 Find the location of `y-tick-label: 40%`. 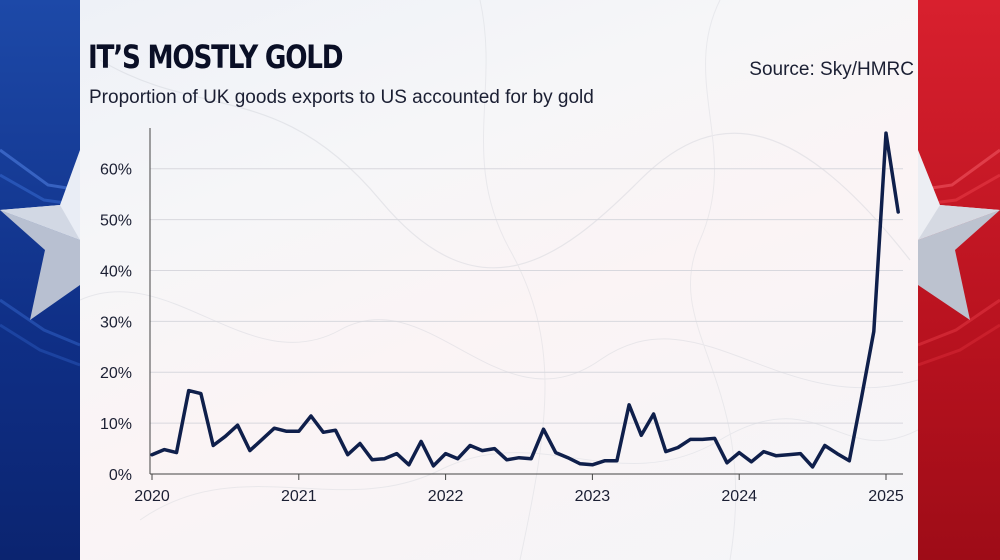

y-tick-label: 40% is located at coordinates (116, 271).